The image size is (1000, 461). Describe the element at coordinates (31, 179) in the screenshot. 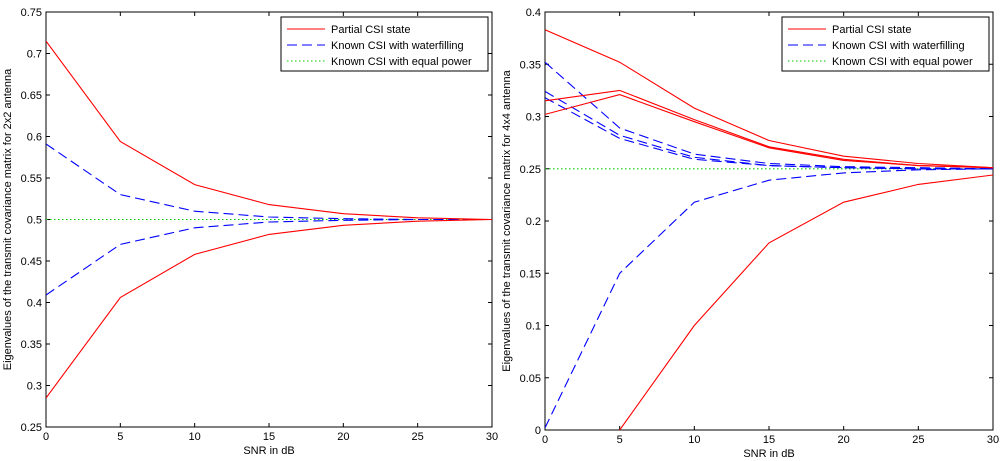

I see `y-tick-label: 0.55` at that location.